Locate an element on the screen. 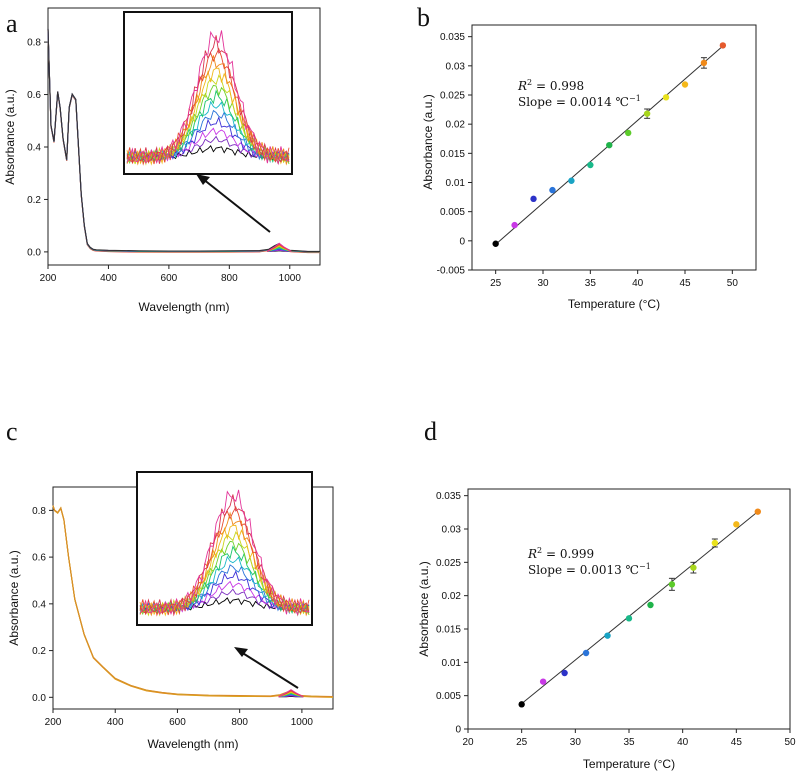 The width and height of the screenshot is (799, 775). plot-b-ytick-label: 0 is located at coordinates (462, 241).